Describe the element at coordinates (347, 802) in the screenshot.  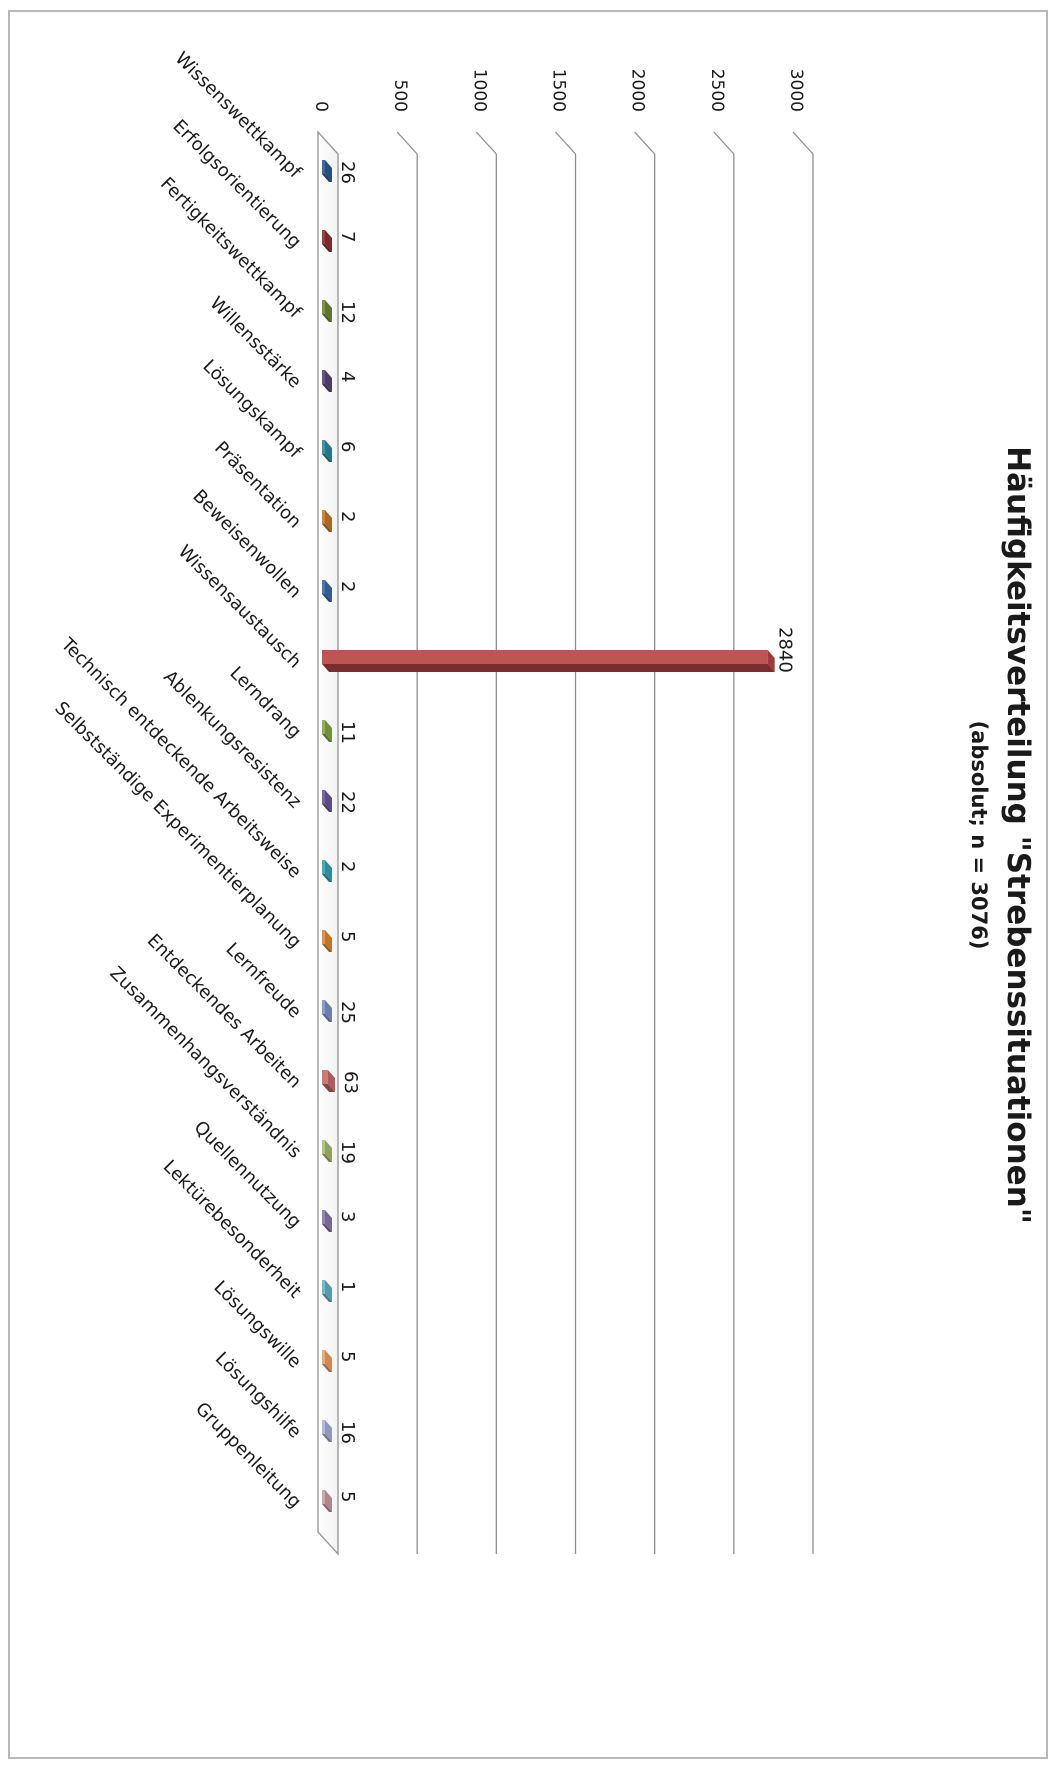
I see `data-label: 22` at that location.